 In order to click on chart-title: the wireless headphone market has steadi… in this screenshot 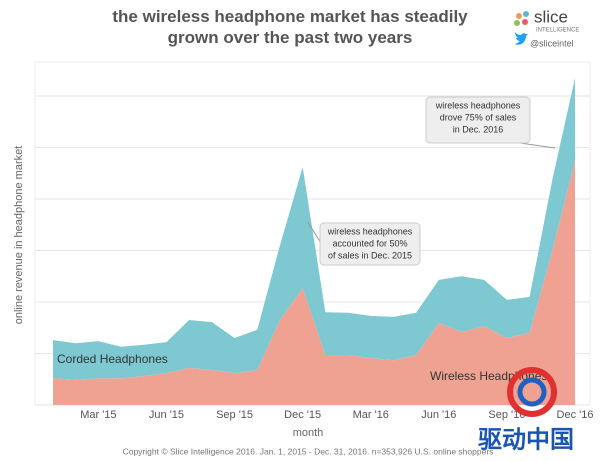, I will do `click(290, 27)`.